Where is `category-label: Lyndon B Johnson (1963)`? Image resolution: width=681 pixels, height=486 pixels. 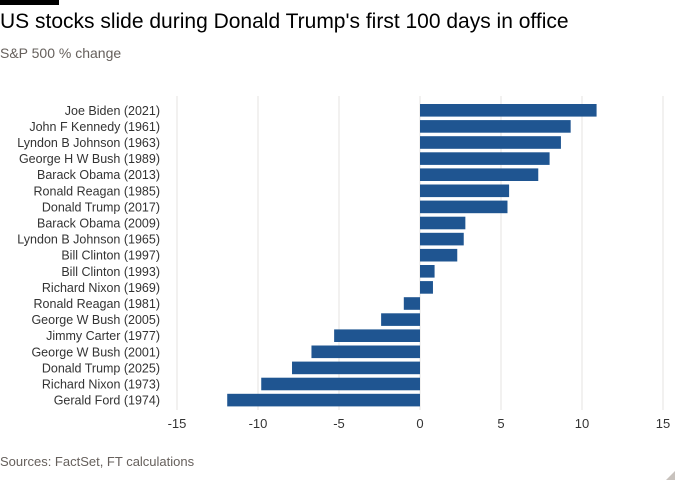
category-label: Lyndon B Johnson (1963) is located at coordinates (88, 143).